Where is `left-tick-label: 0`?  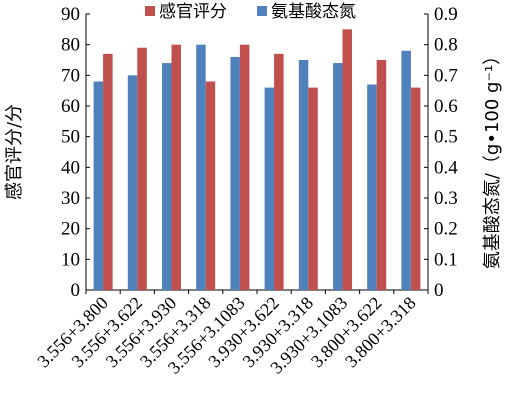
left-tick-label: 0 is located at coordinates (76, 290).